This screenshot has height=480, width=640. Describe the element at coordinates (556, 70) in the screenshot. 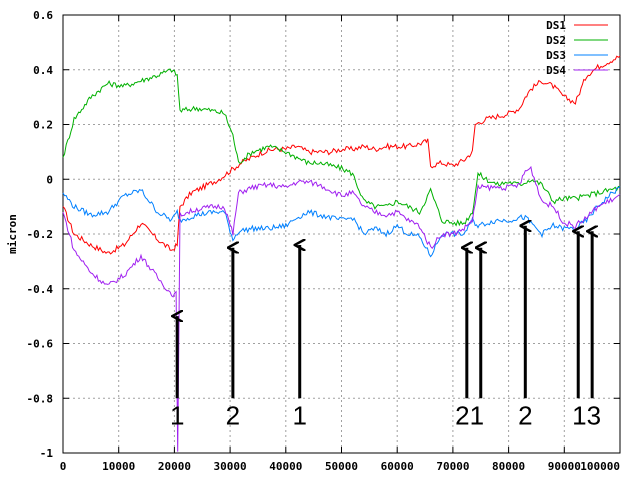

I see `legend-label: DS4` at that location.